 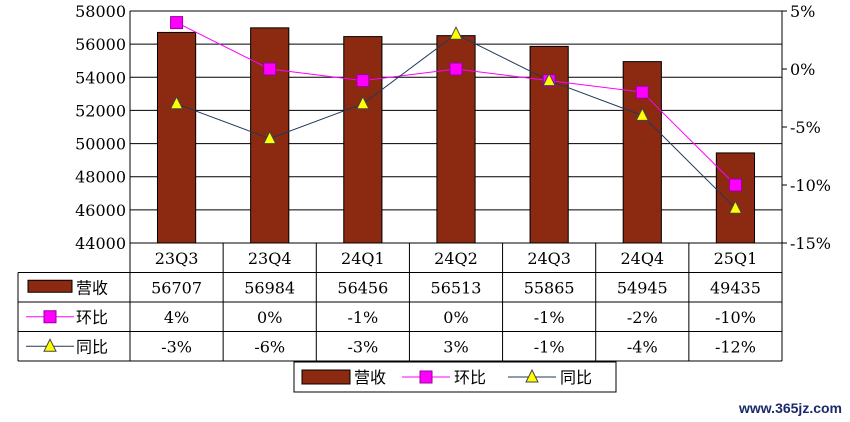 What do you see at coordinates (790, 408) in the screenshot?
I see `watermark: www.365jz.com` at bounding box center [790, 408].